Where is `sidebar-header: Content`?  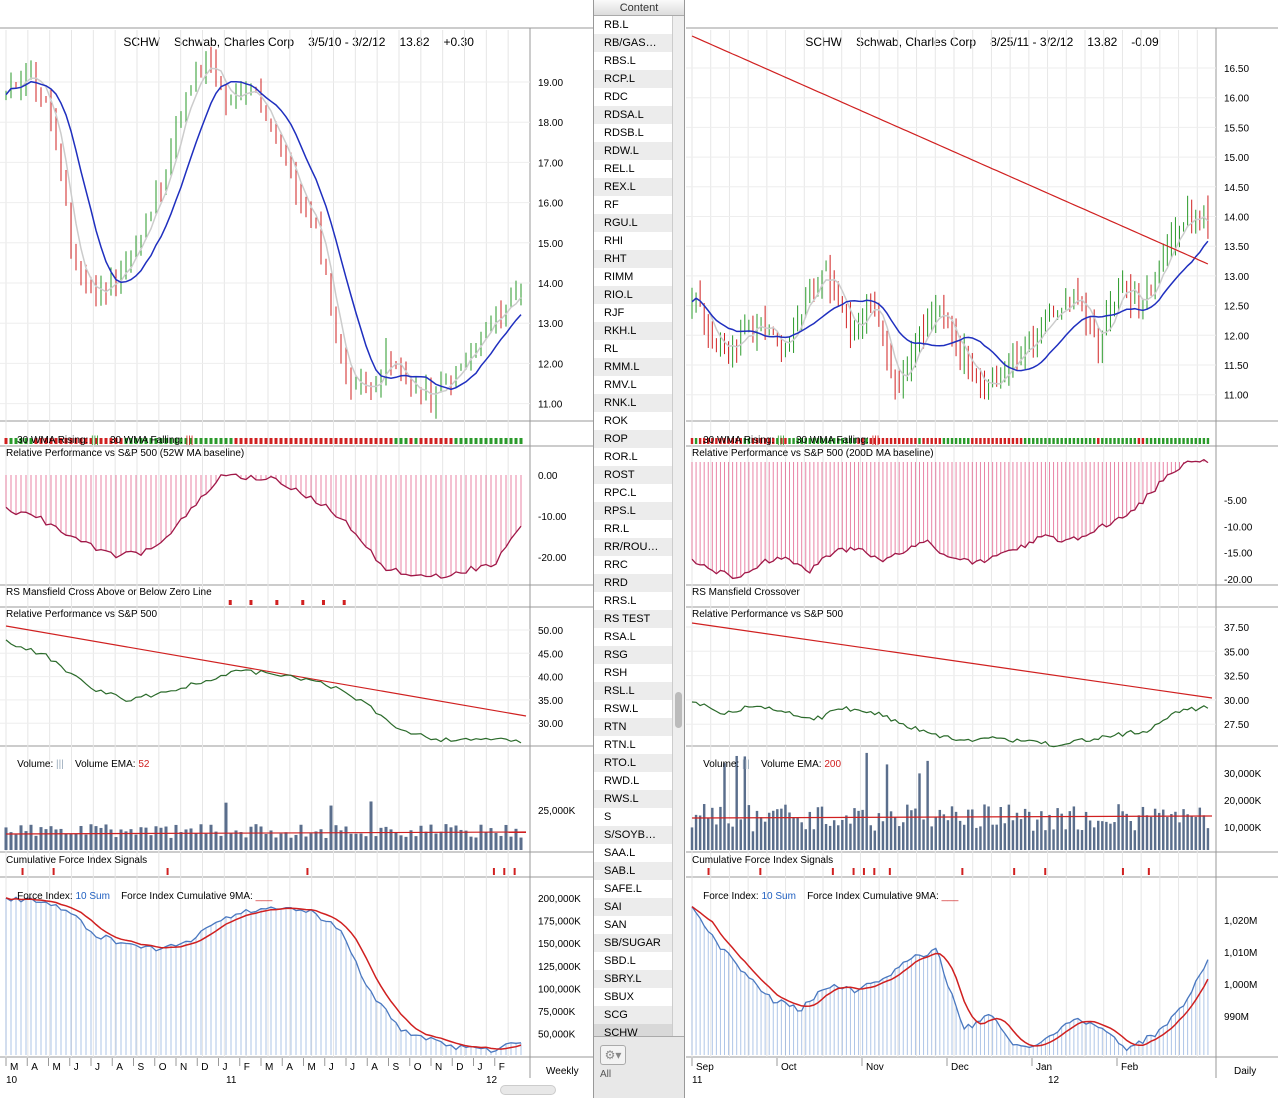 sidebar-header: Content is located at coordinates (639, 8).